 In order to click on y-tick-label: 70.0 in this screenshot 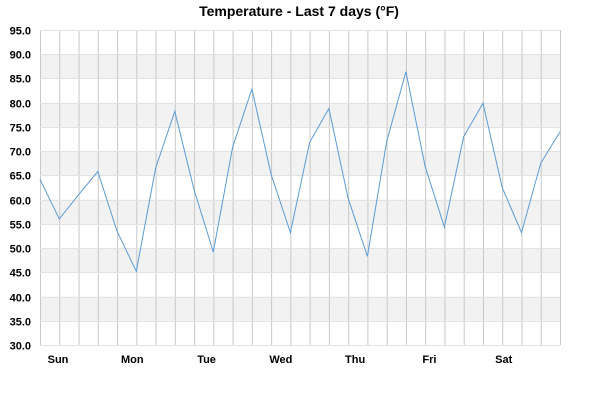, I will do `click(20, 153)`.